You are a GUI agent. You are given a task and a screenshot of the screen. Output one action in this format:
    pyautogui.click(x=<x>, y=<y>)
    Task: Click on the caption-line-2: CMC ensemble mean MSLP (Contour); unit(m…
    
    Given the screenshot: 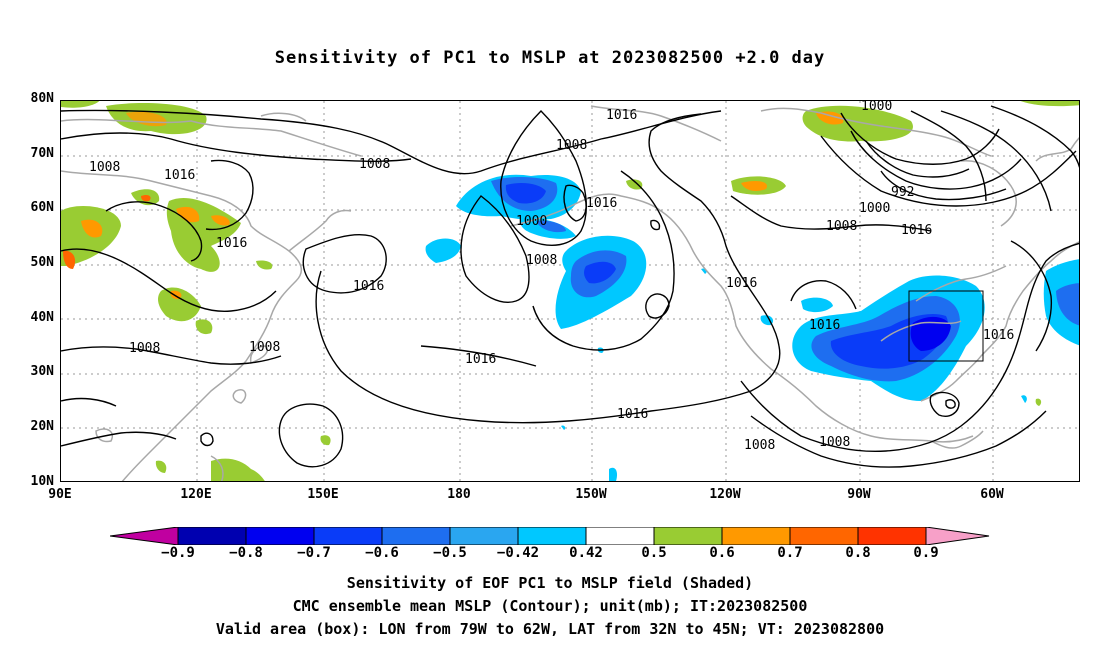 What is the action you would take?
    pyautogui.click(x=550, y=606)
    